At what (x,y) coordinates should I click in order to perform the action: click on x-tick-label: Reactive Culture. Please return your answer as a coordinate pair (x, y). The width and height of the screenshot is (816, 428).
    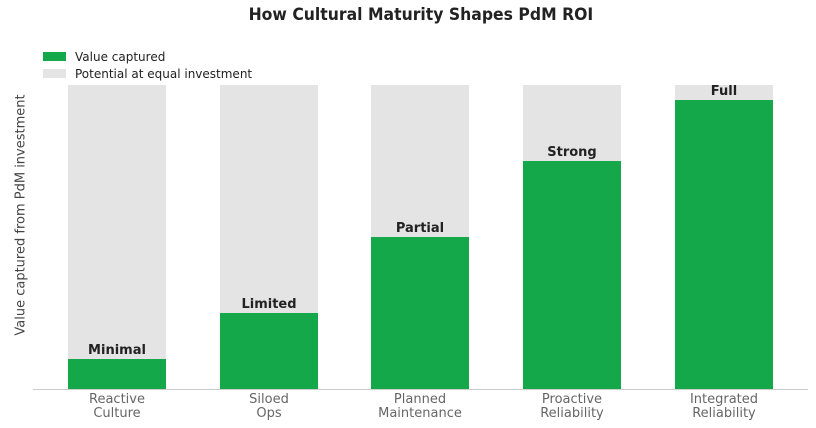
    Looking at the image, I should click on (117, 406).